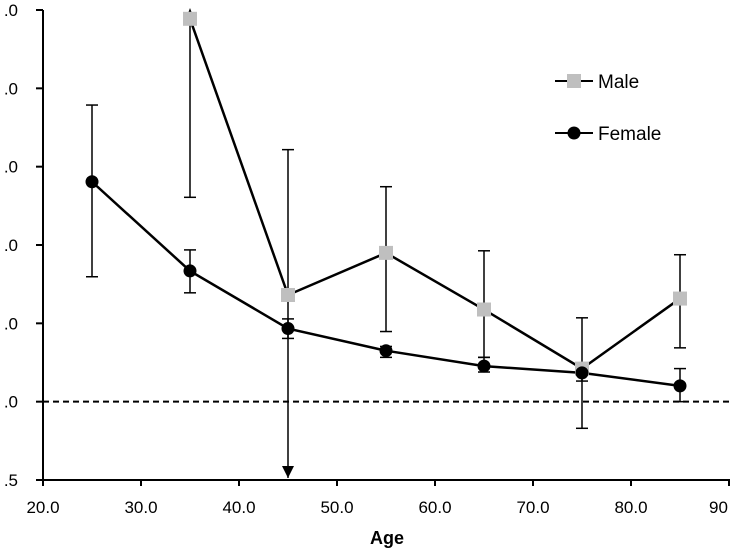  Describe the element at coordinates (288, 472) in the screenshot. I see `male-error-arrow-down` at that location.